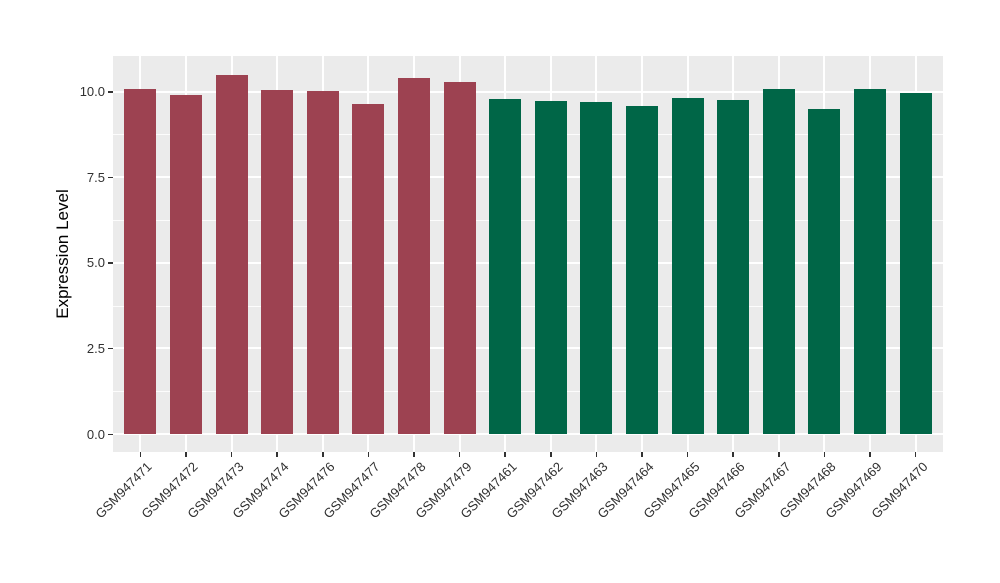 The width and height of the screenshot is (1000, 583). What do you see at coordinates (95, 177) in the screenshot?
I see `y-tick-label: 7.5` at bounding box center [95, 177].